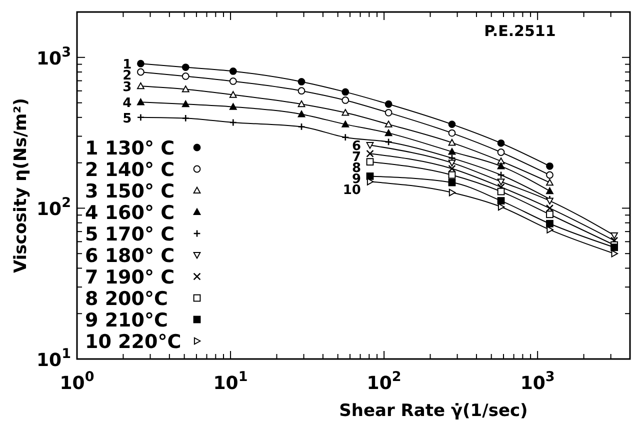 This screenshot has width=638, height=428. I want to click on x-tick-label: 10$^{0}$, so click(77, 381).